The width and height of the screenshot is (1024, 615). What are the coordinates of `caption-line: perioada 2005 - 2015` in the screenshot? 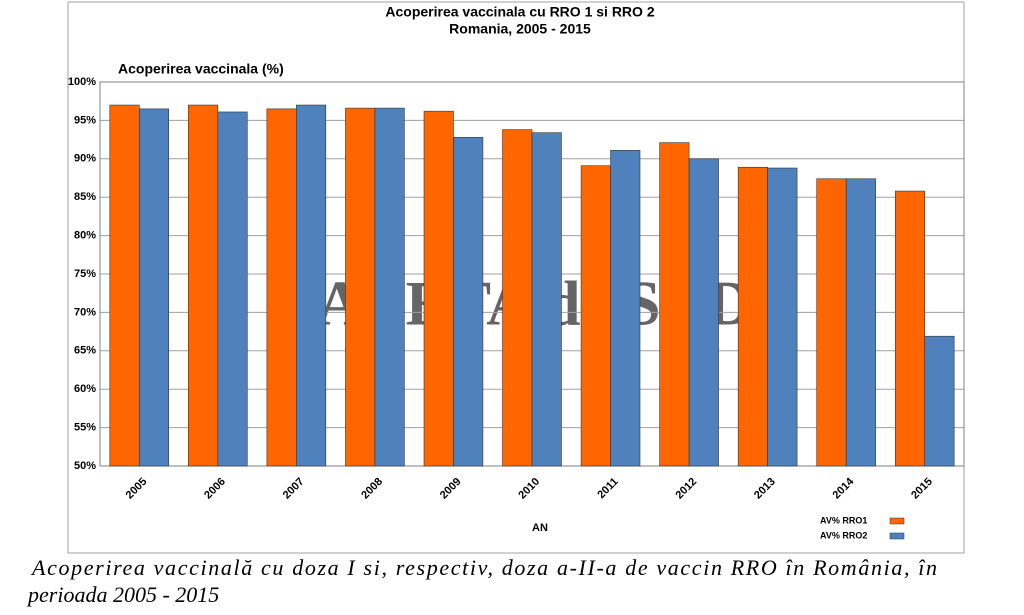 It's located at (122, 594).